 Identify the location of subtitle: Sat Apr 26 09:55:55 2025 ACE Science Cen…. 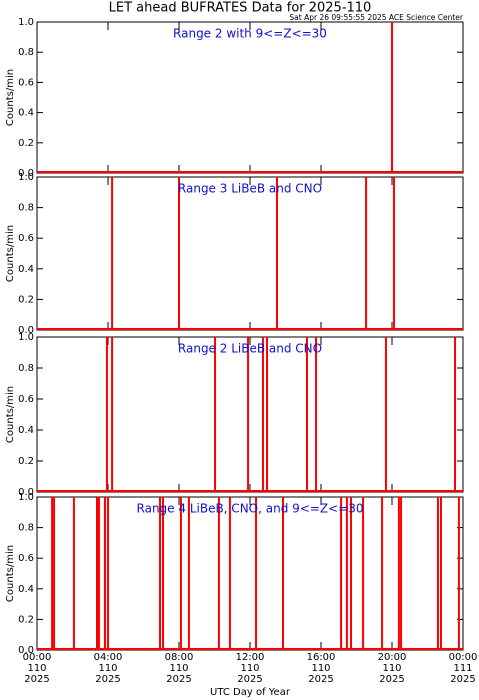
(376, 17).